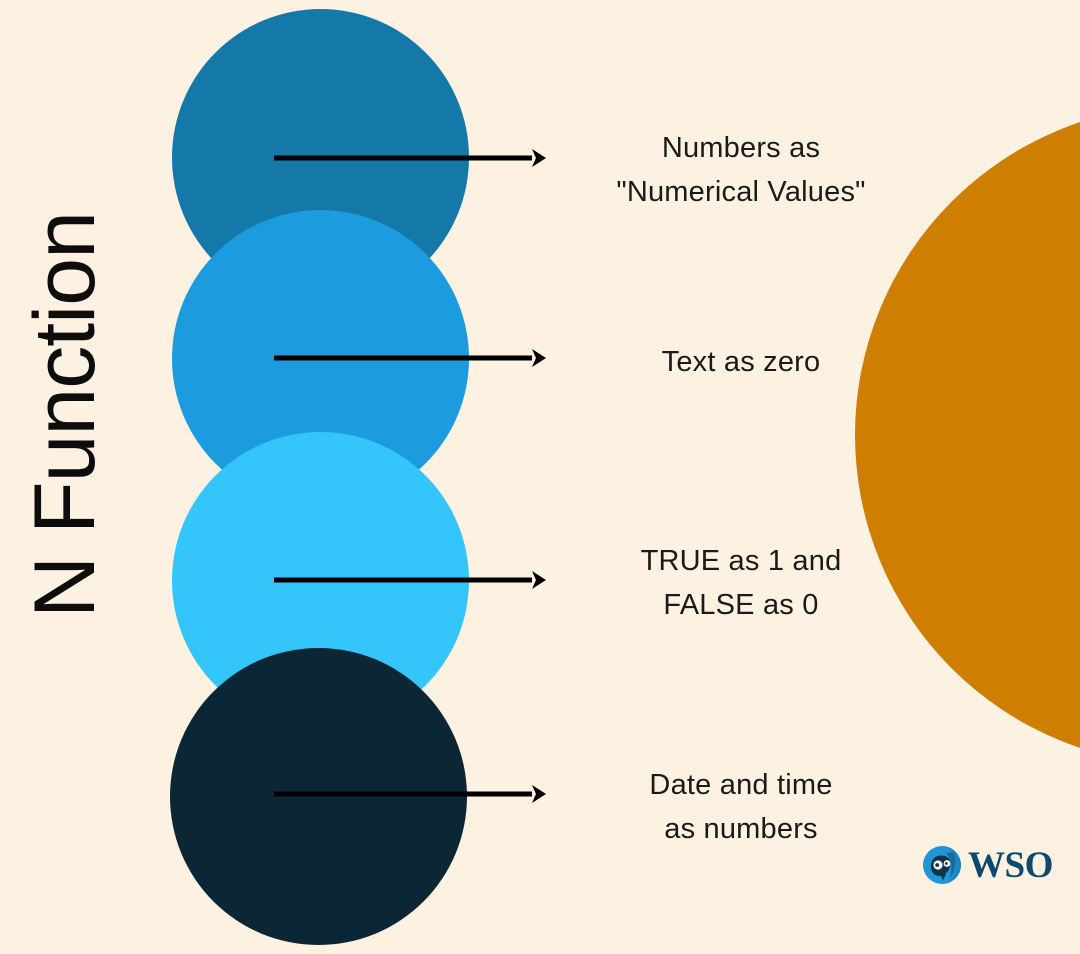 The width and height of the screenshot is (1080, 954). What do you see at coordinates (741, 807) in the screenshot?
I see `callout-label-4: Date and time as numbers` at bounding box center [741, 807].